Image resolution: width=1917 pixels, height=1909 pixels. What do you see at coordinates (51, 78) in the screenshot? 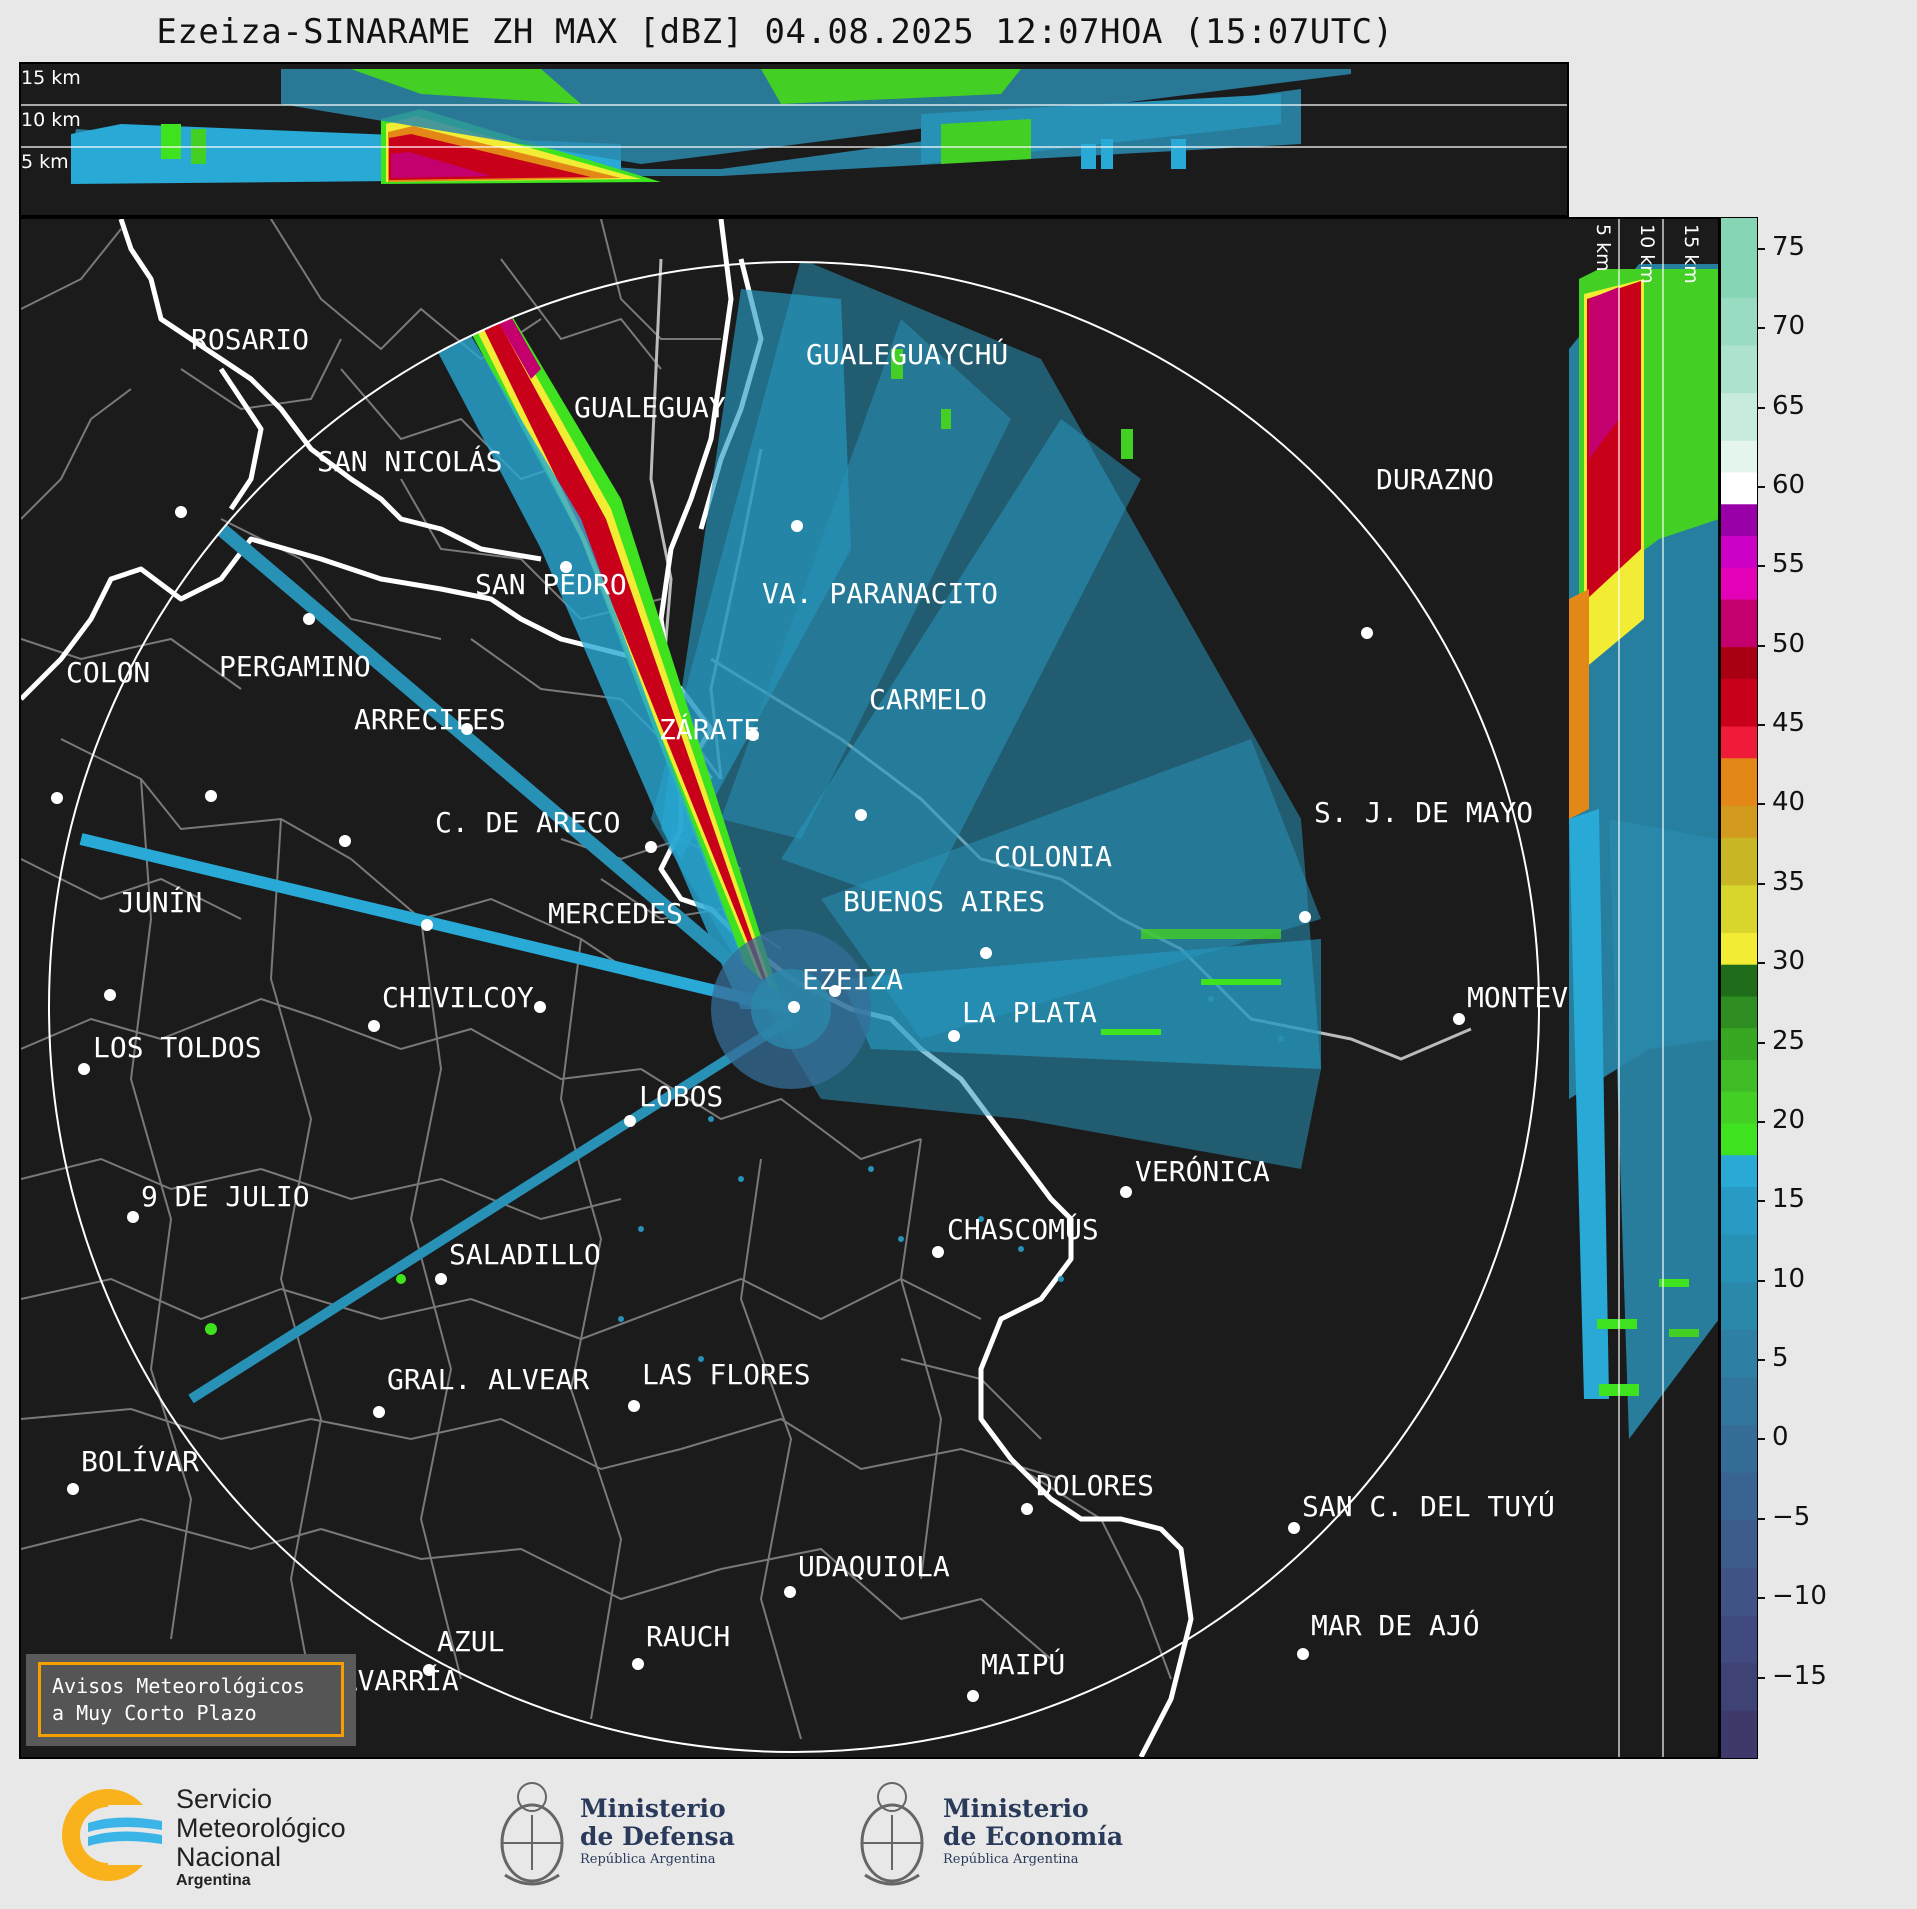
I see `top-height-label-15: 15 km` at bounding box center [51, 78].